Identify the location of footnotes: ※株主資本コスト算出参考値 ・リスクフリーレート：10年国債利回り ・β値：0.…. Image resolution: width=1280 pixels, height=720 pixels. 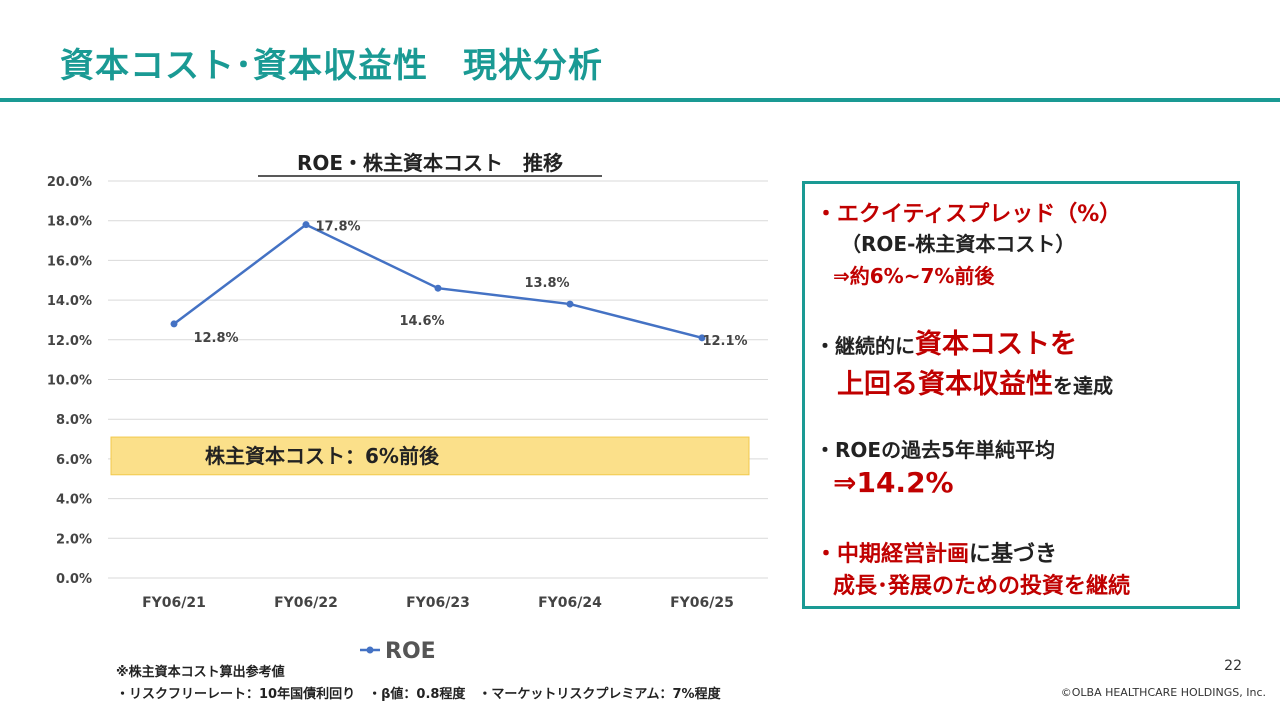
(418, 684).